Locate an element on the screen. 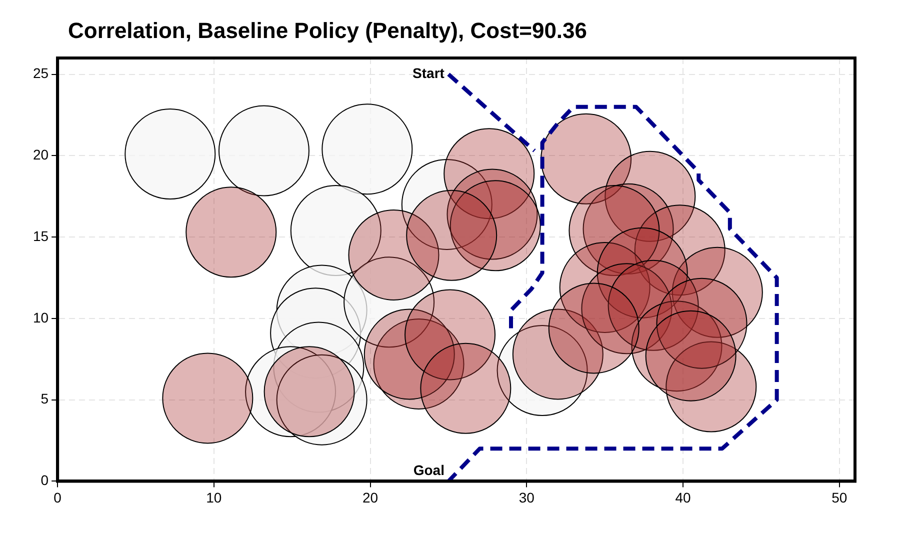 The height and width of the screenshot is (540, 901). y-tick-label: 20 is located at coordinates (40, 154).